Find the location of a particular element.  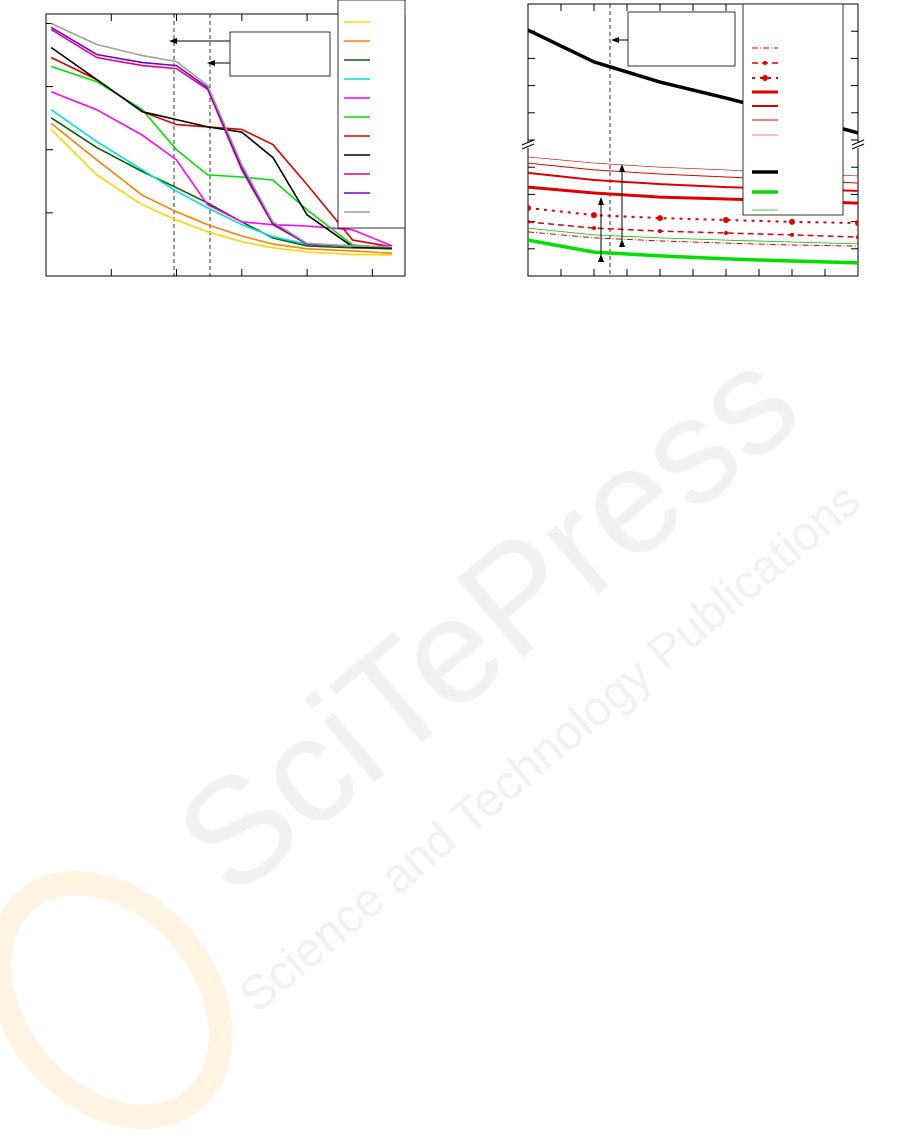

series-group is located at coordinates (221, 139).